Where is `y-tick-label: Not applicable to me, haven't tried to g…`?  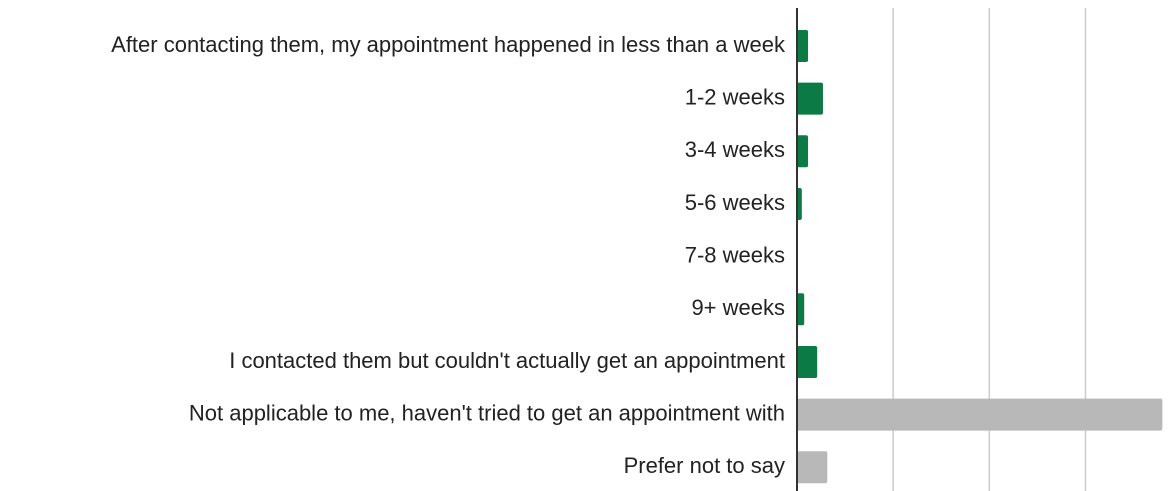 y-tick-label: Not applicable to me, haven't tried to g… is located at coordinates (487, 412).